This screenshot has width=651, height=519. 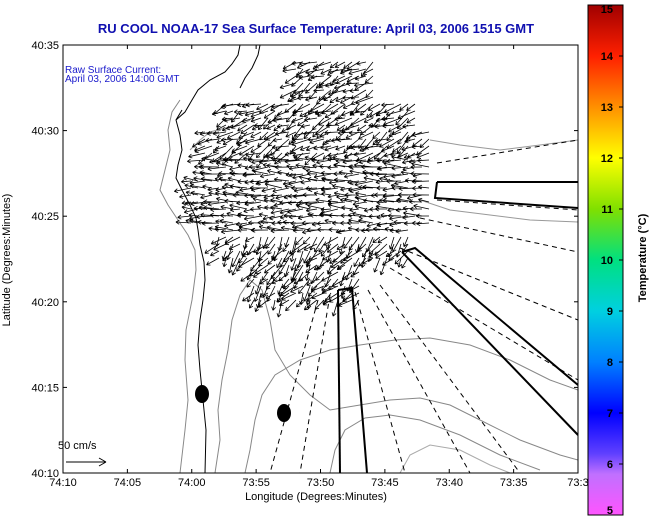 What do you see at coordinates (610, 312) in the screenshot?
I see `colorbar-tick-label: 9` at bounding box center [610, 312].